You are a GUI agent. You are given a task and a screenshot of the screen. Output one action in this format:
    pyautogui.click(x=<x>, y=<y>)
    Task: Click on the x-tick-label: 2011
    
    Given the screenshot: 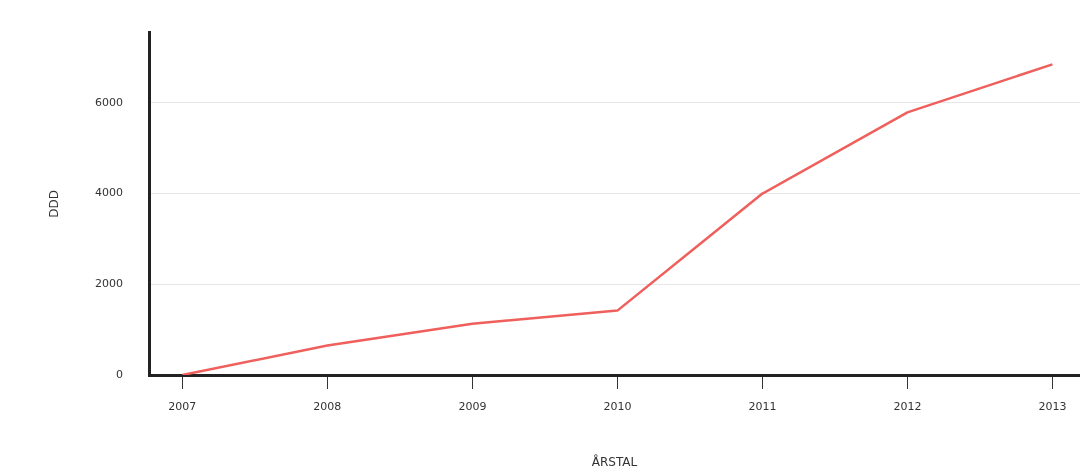 What is the action you would take?
    pyautogui.click(x=762, y=407)
    